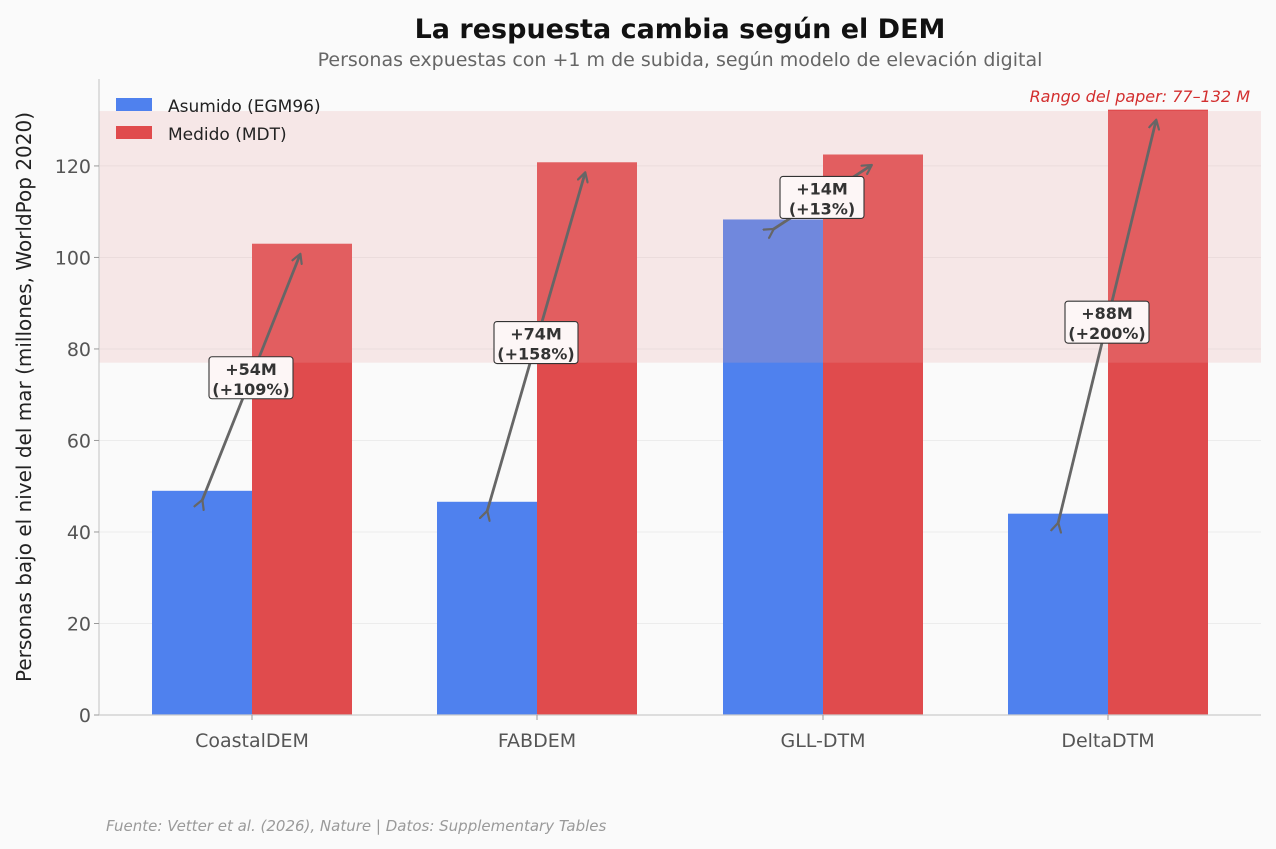 This screenshot has height=849, width=1276. I want to click on annotation-delta: +74M, so click(536, 334).